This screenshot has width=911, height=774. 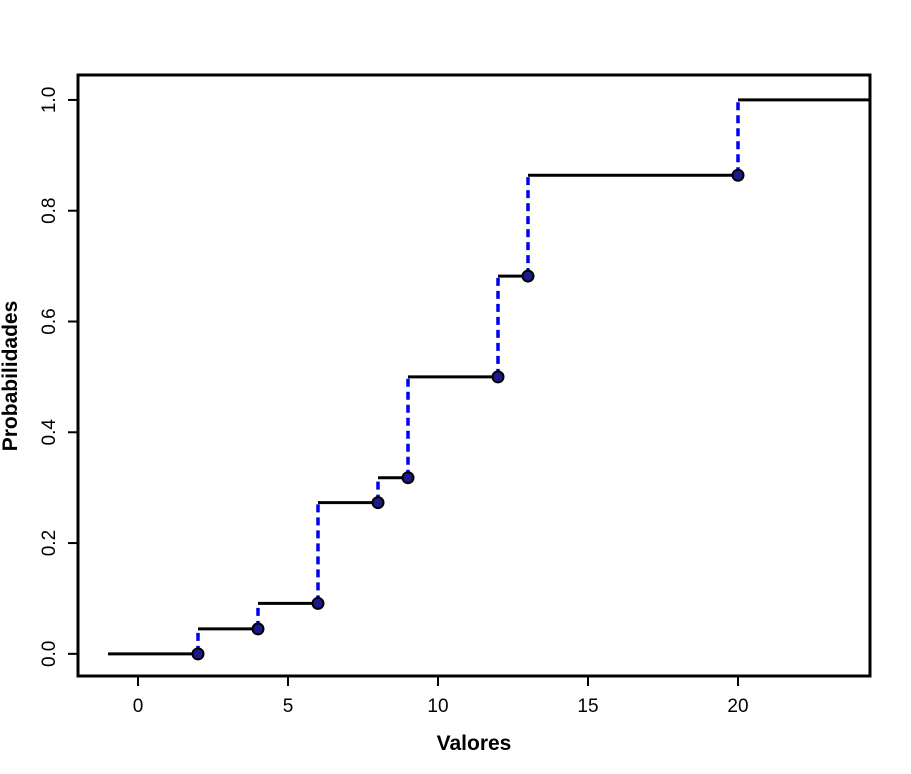 I want to click on y-tick-label: 0.8, so click(x=49, y=210).